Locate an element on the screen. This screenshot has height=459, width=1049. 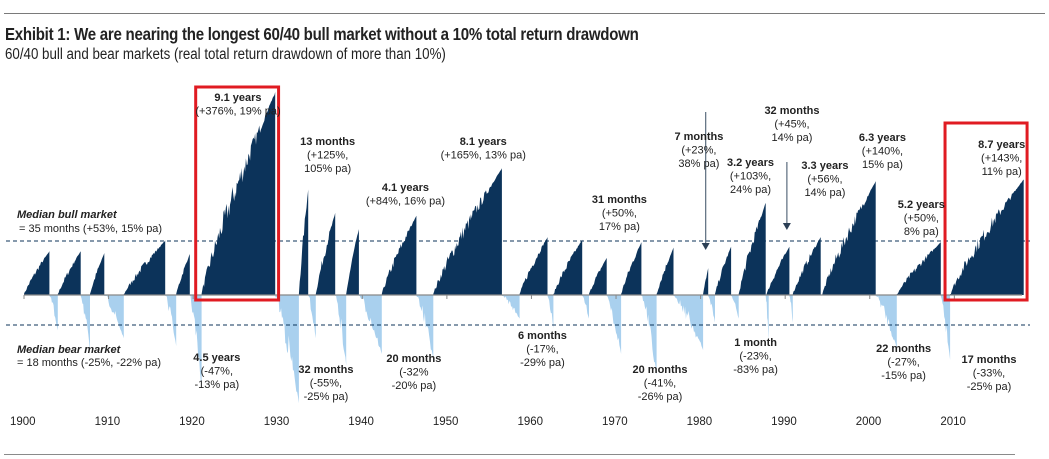
bull-annotation: 32 months (+45%, 14% pa) is located at coordinates (791, 124).